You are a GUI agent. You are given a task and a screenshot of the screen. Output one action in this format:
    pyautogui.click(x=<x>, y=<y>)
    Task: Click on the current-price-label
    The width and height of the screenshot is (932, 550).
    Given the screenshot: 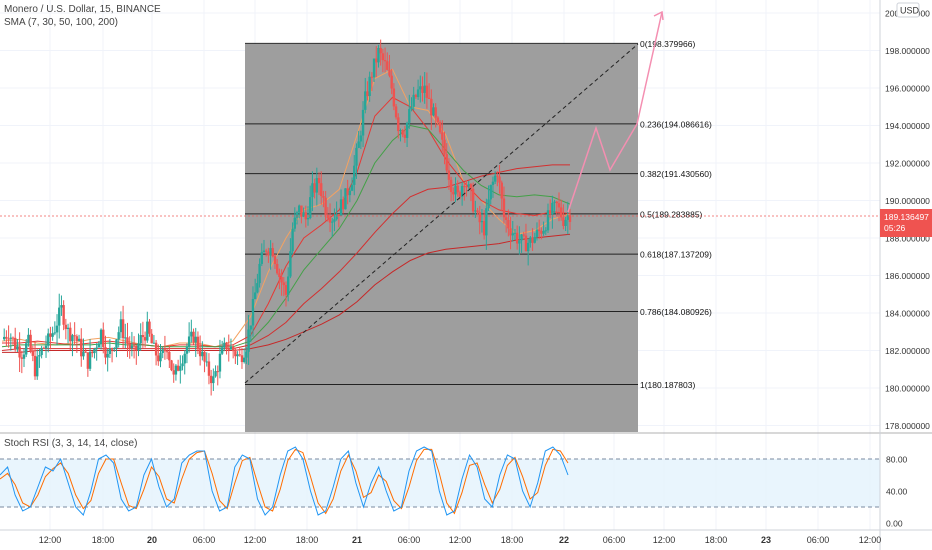 What is the action you would take?
    pyautogui.click(x=906, y=223)
    